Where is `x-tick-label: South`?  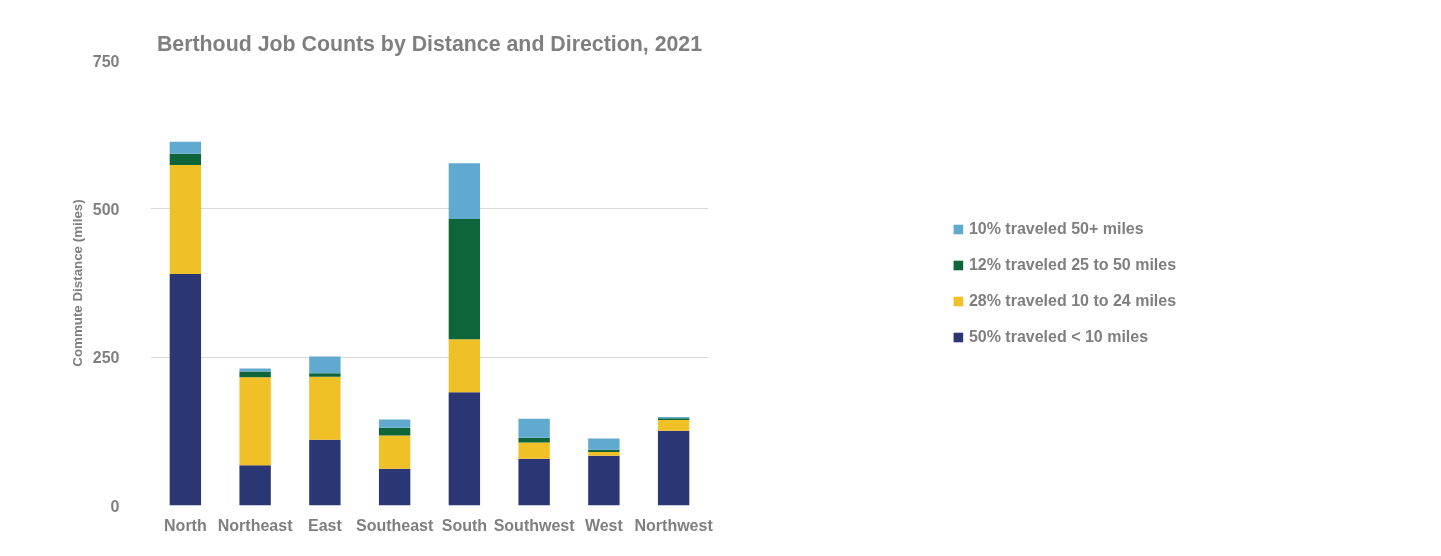
x-tick-label: South is located at coordinates (464, 525).